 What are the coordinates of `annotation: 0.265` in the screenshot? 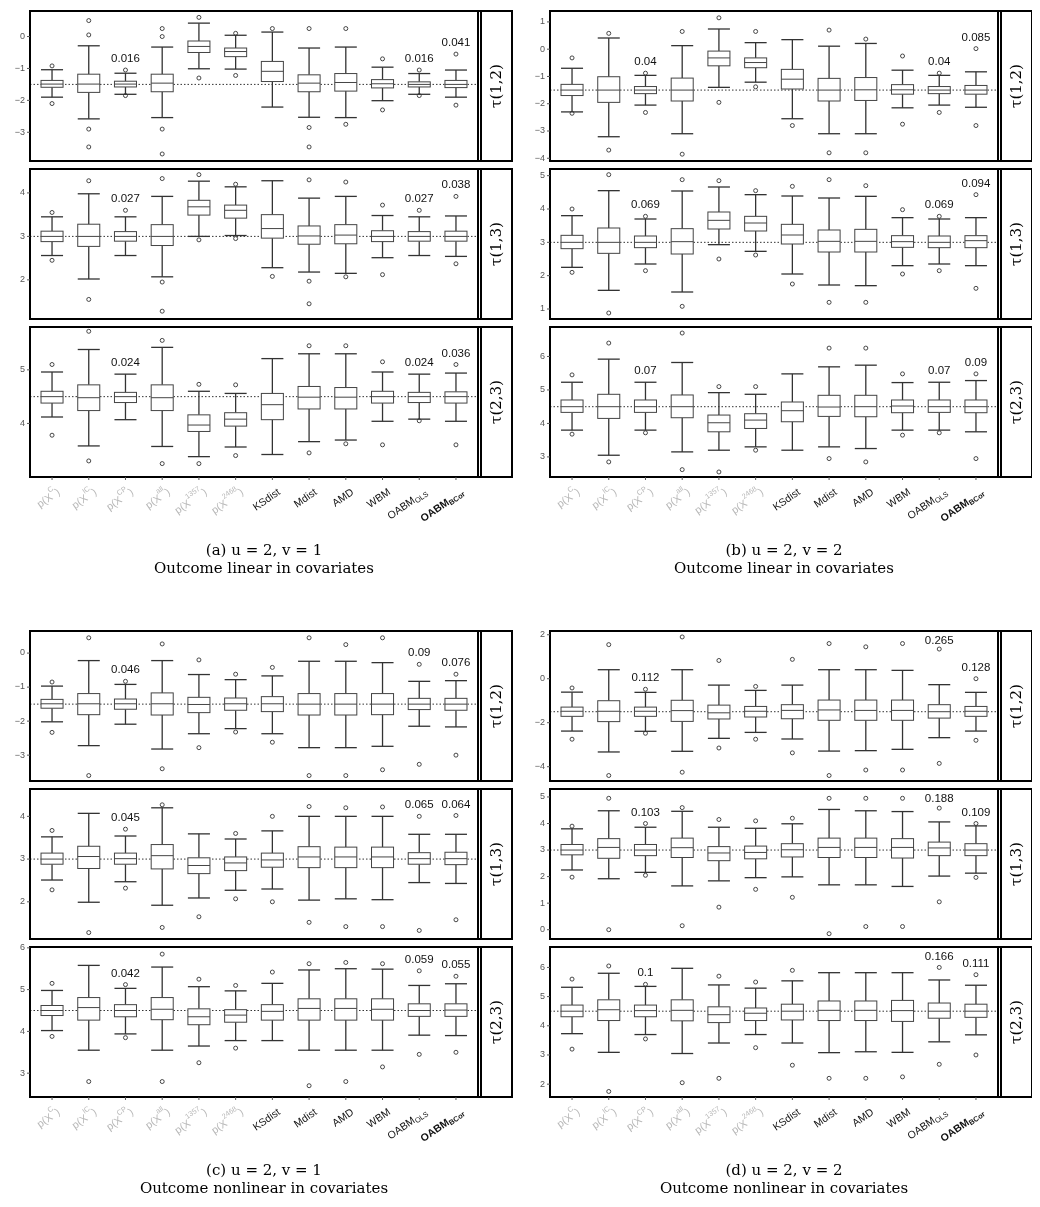 It's located at (939, 640).